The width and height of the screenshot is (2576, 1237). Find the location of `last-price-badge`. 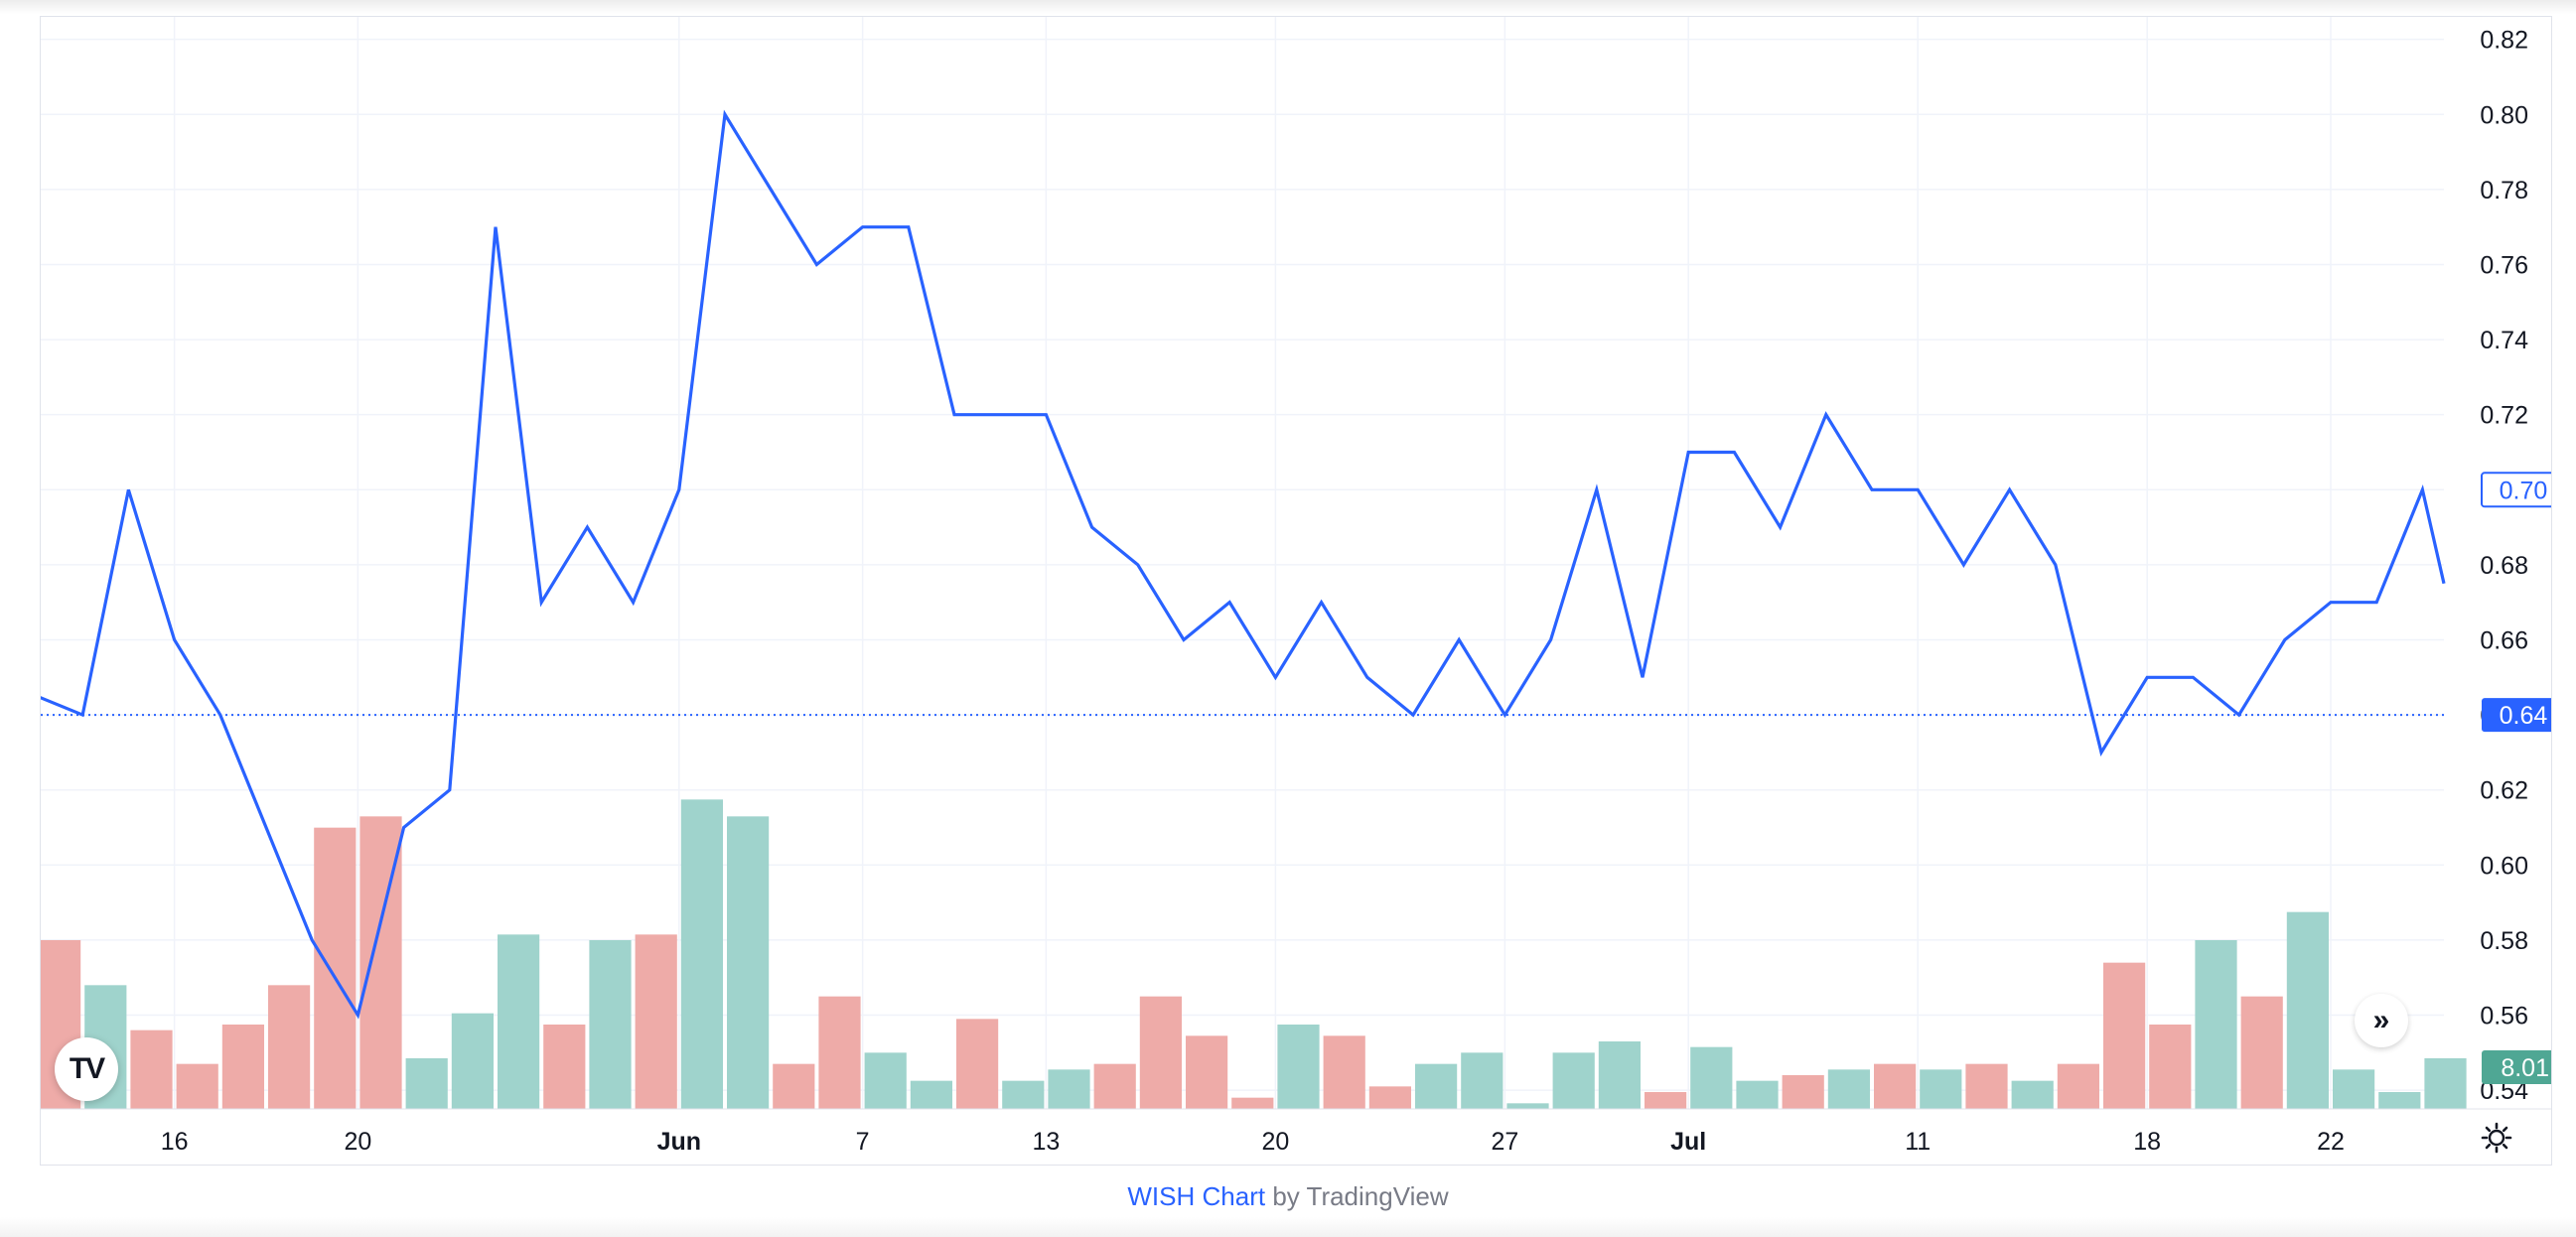

last-price-badge is located at coordinates (2516, 490).